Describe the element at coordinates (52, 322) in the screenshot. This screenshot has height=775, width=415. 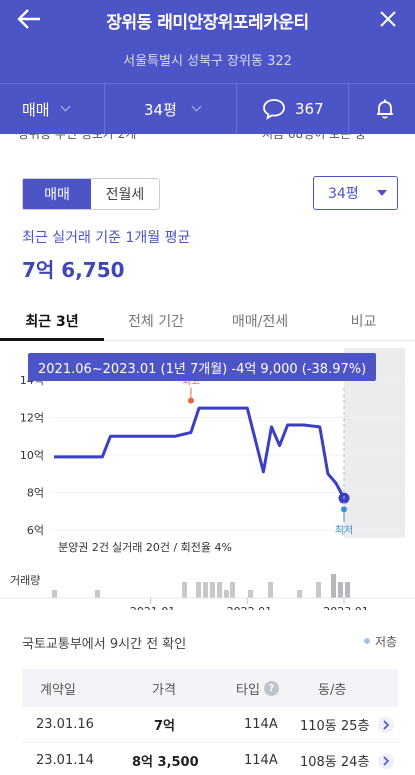
I see `tab-recent-3y: 최근 3년` at that location.